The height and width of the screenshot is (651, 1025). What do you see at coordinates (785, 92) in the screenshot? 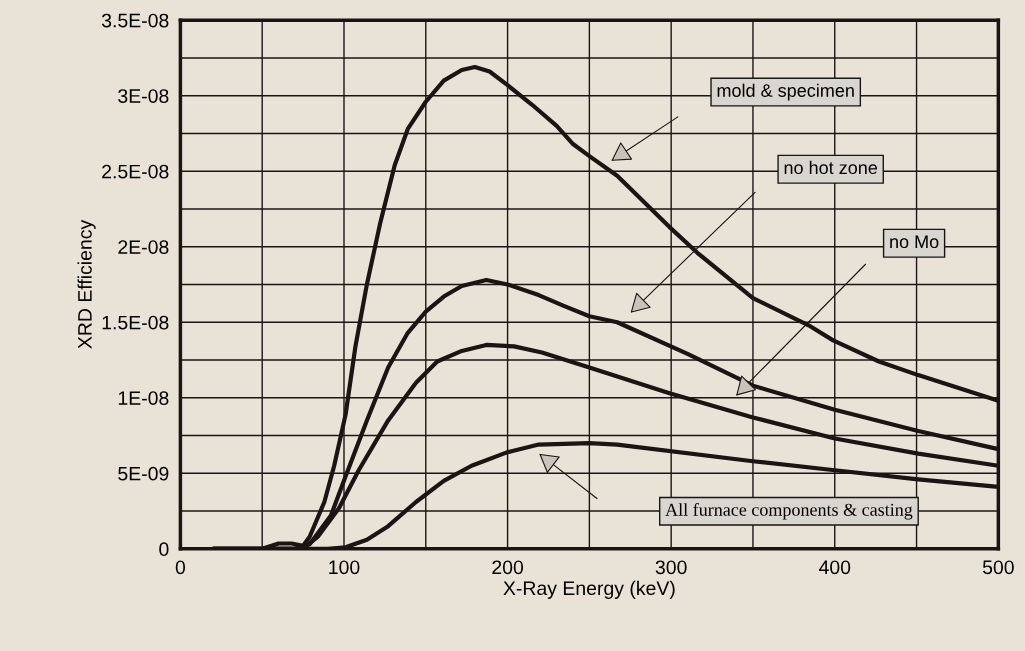
I see `annotation: mold & specimen` at bounding box center [785, 92].